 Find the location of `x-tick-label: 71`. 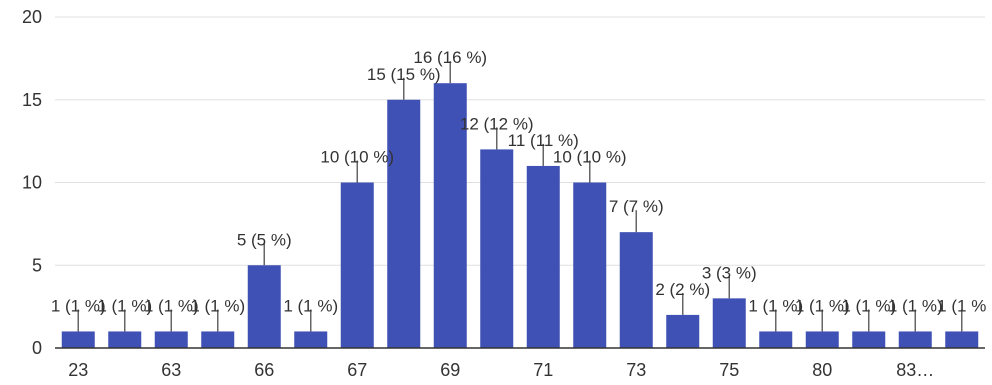

x-tick-label: 71 is located at coordinates (543, 370).